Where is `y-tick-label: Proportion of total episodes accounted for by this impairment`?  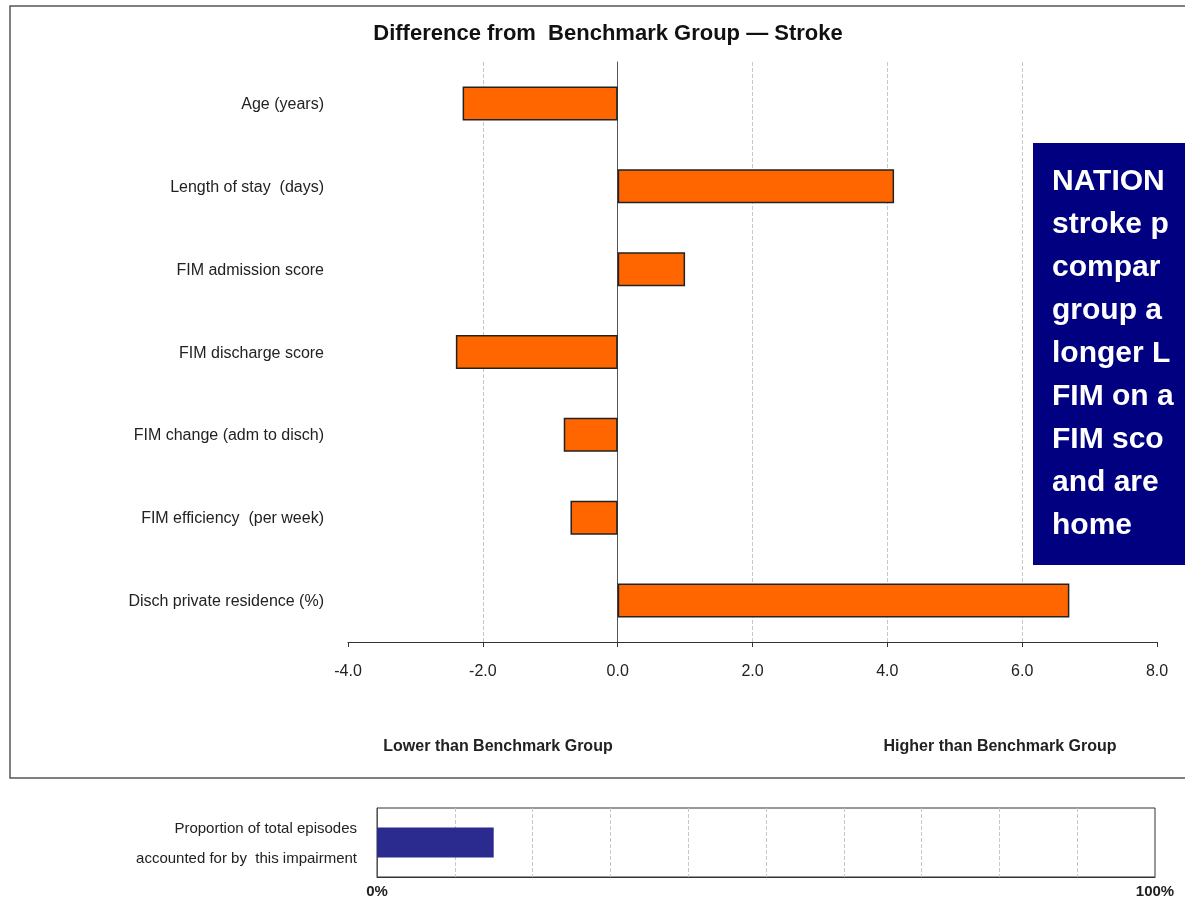
y-tick-label: Proportion of total episodes accounted for by this impairment is located at coordinates (247, 842).